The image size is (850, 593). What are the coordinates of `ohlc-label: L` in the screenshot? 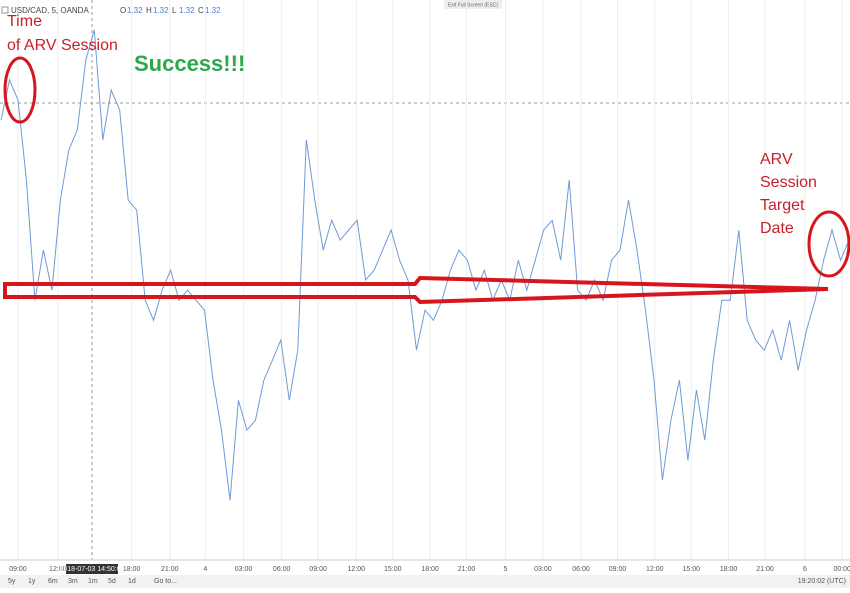 It's located at (174, 10).